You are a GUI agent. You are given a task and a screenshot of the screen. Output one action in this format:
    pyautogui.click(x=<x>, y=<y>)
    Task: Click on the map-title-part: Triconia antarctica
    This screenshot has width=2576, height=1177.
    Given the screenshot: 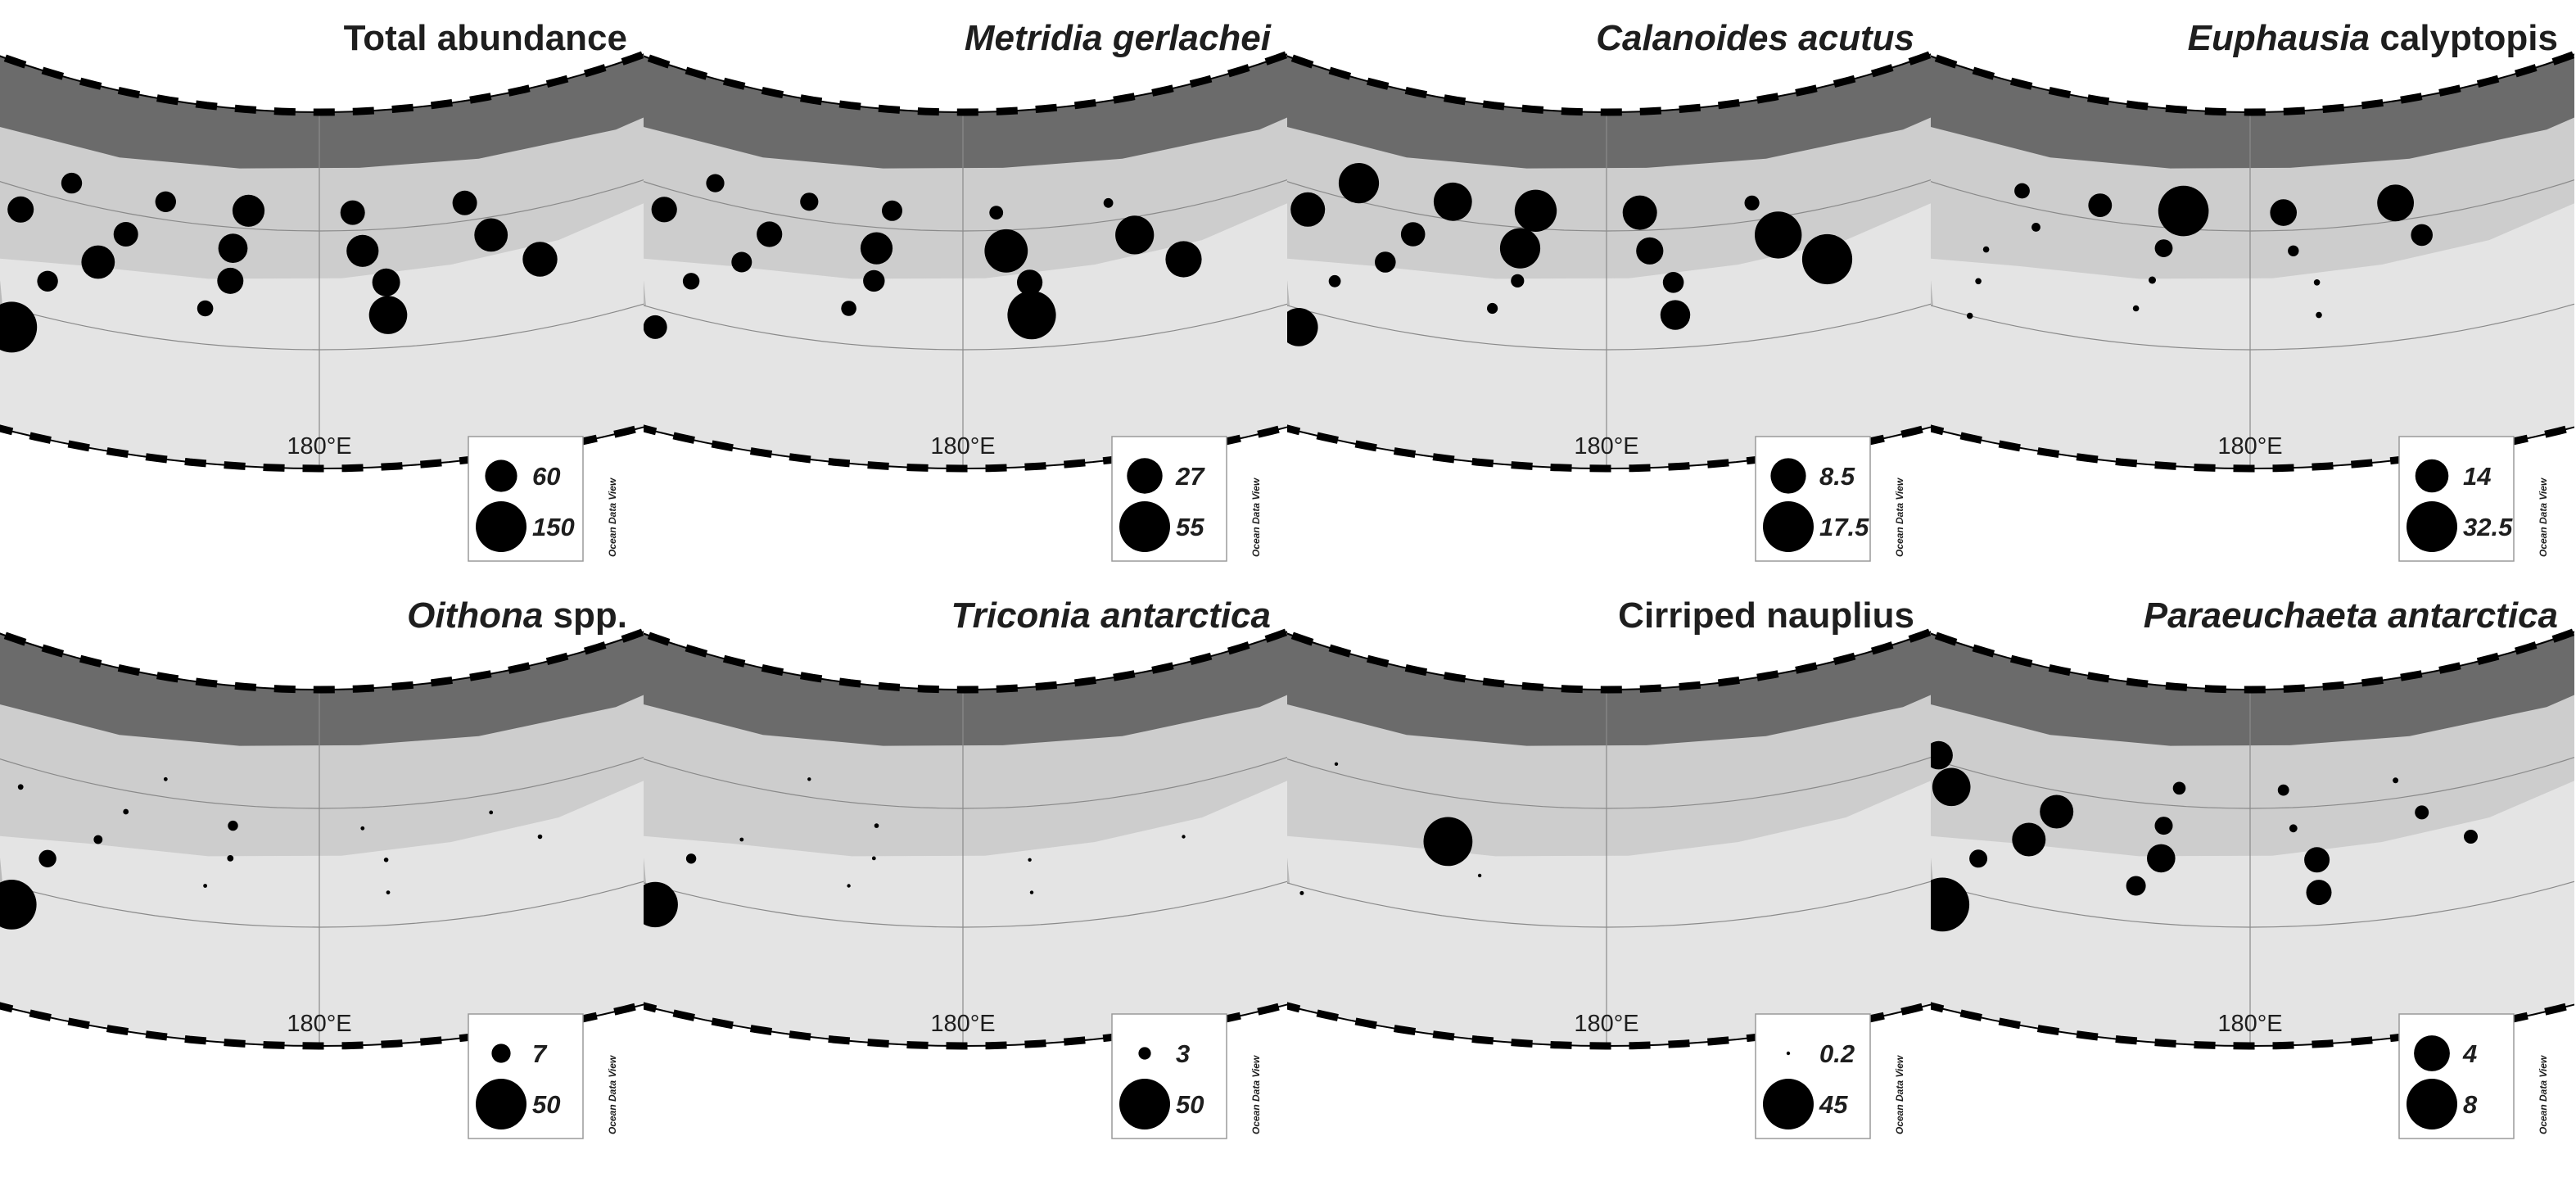 What is the action you would take?
    pyautogui.click(x=1111, y=615)
    